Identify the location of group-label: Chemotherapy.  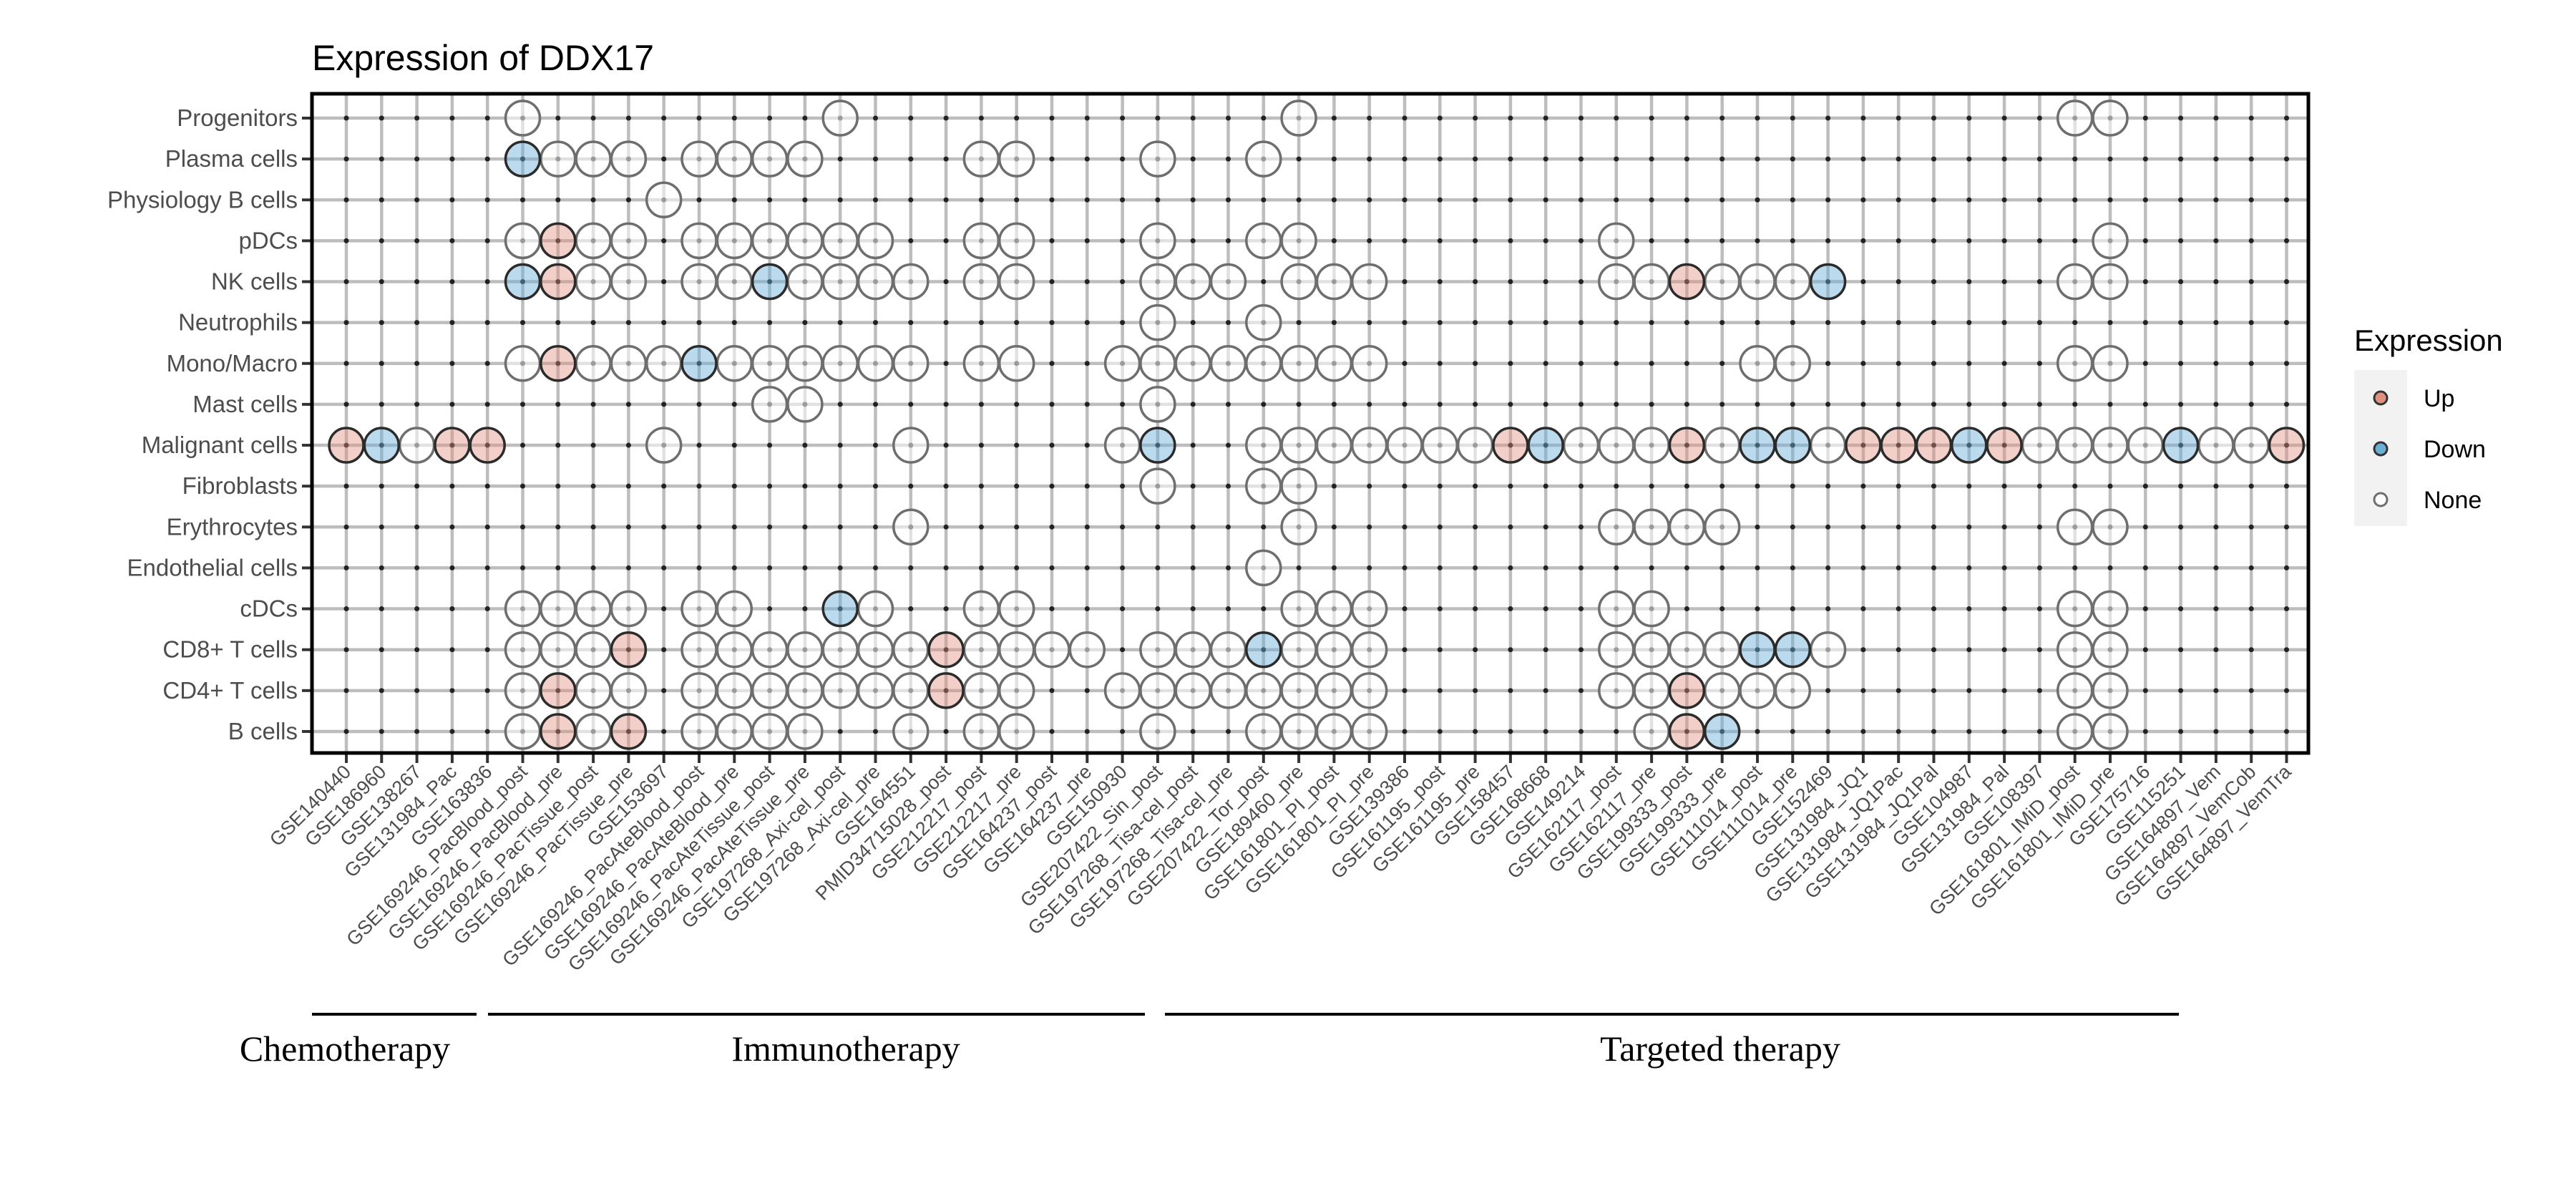
(345, 1049).